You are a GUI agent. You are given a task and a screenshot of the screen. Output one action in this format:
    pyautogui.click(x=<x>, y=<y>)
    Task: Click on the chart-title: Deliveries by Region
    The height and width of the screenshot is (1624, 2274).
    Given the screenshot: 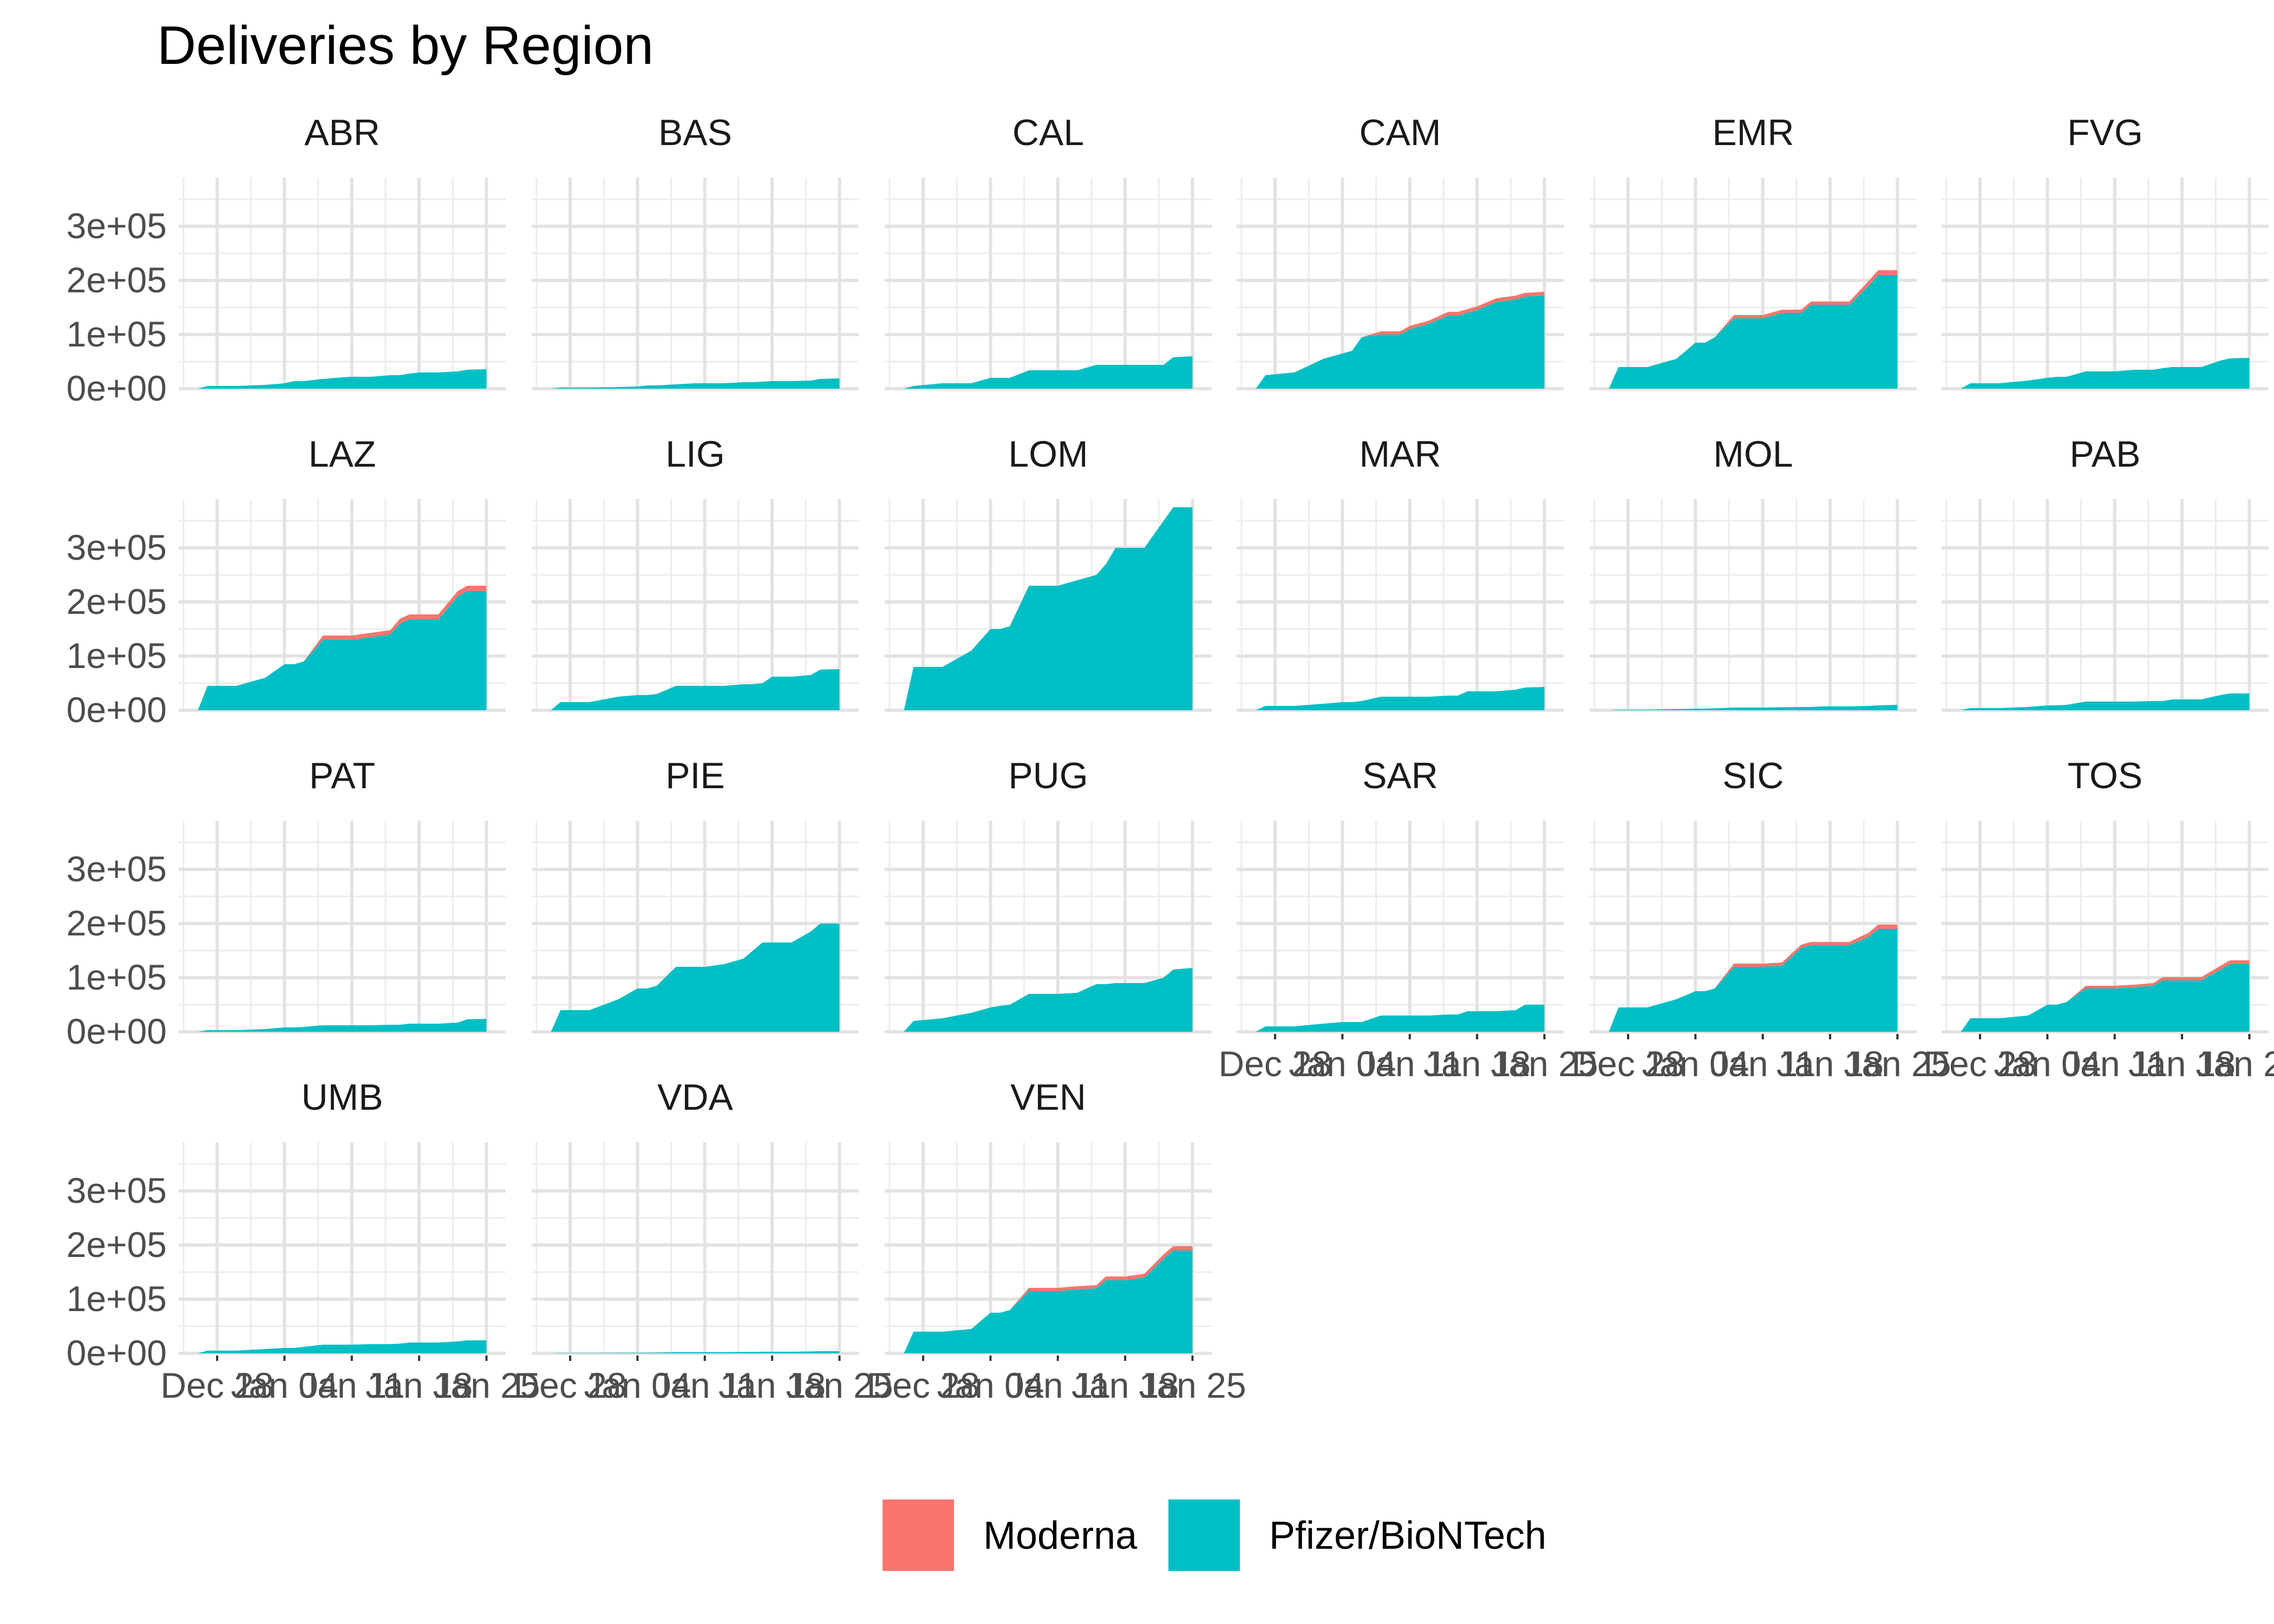 What is the action you would take?
    pyautogui.click(x=406, y=45)
    